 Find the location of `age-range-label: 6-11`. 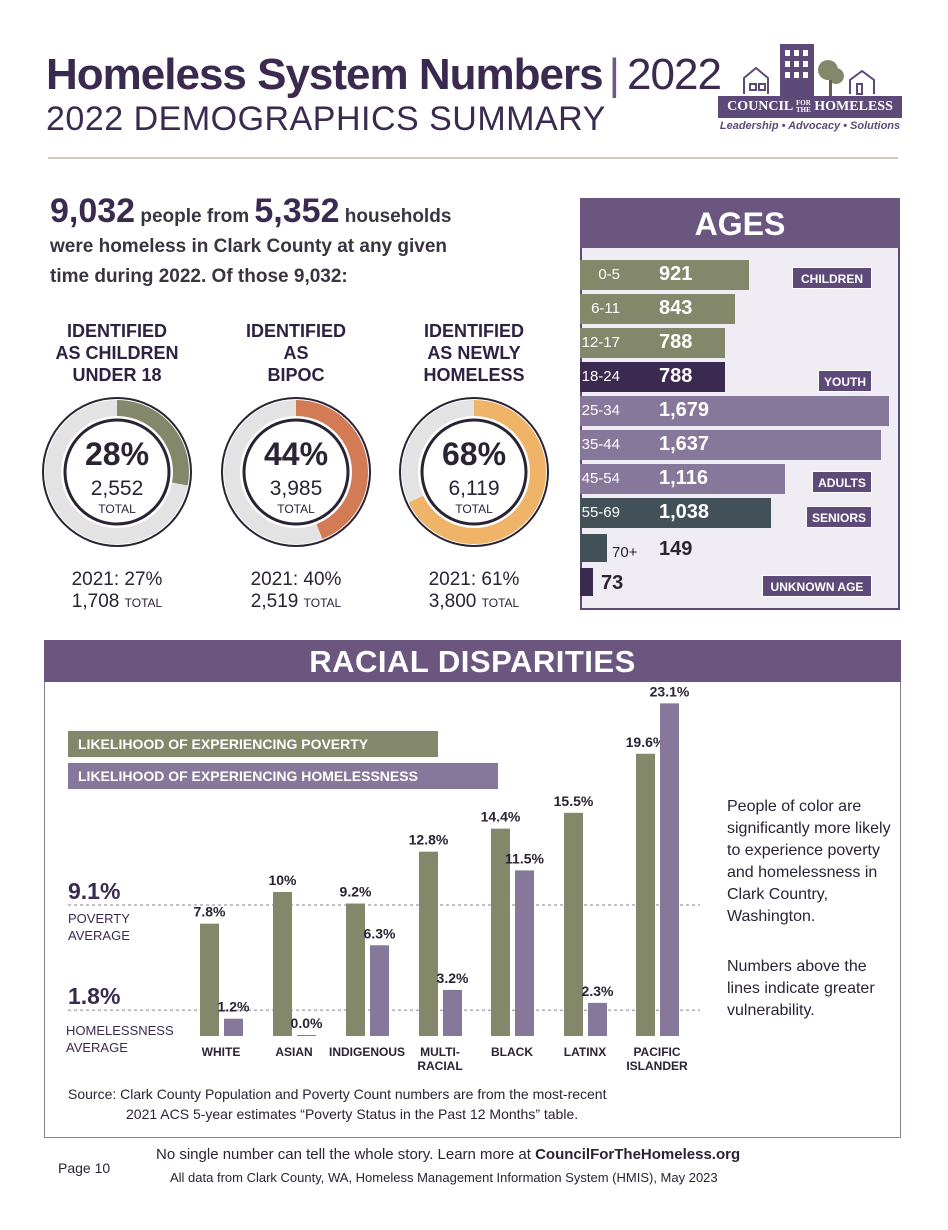

age-range-label: 6-11 is located at coordinates (605, 308).